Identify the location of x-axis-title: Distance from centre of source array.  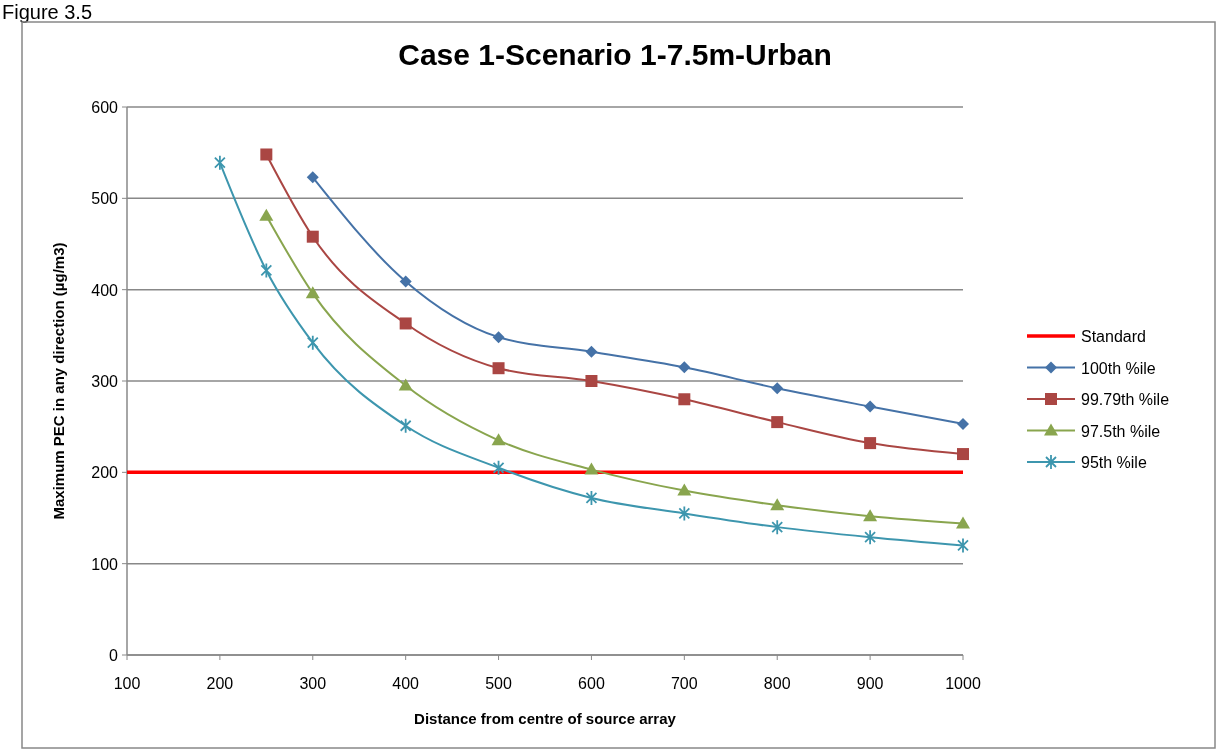
(545, 718).